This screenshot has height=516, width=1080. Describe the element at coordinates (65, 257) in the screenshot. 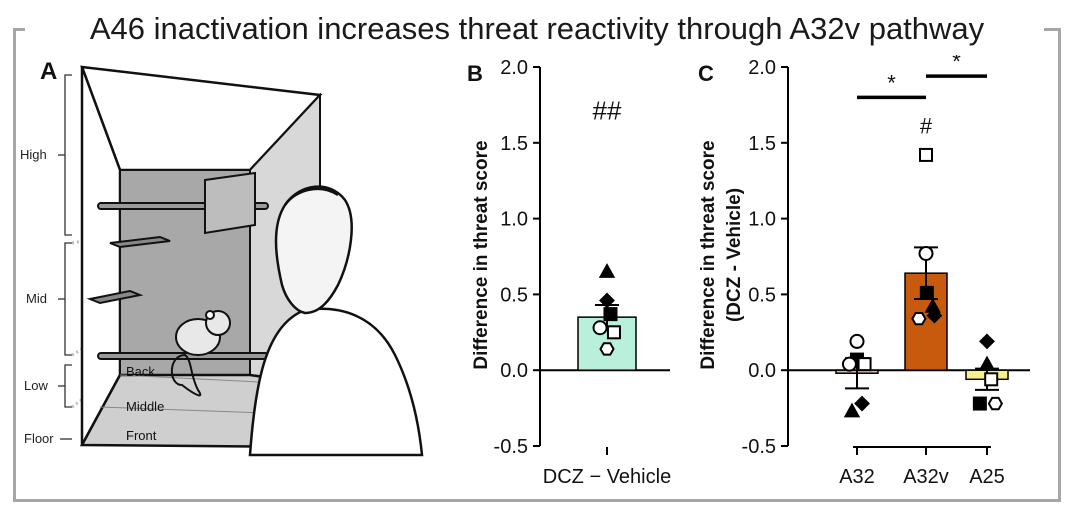

I see `height-bracket` at that location.